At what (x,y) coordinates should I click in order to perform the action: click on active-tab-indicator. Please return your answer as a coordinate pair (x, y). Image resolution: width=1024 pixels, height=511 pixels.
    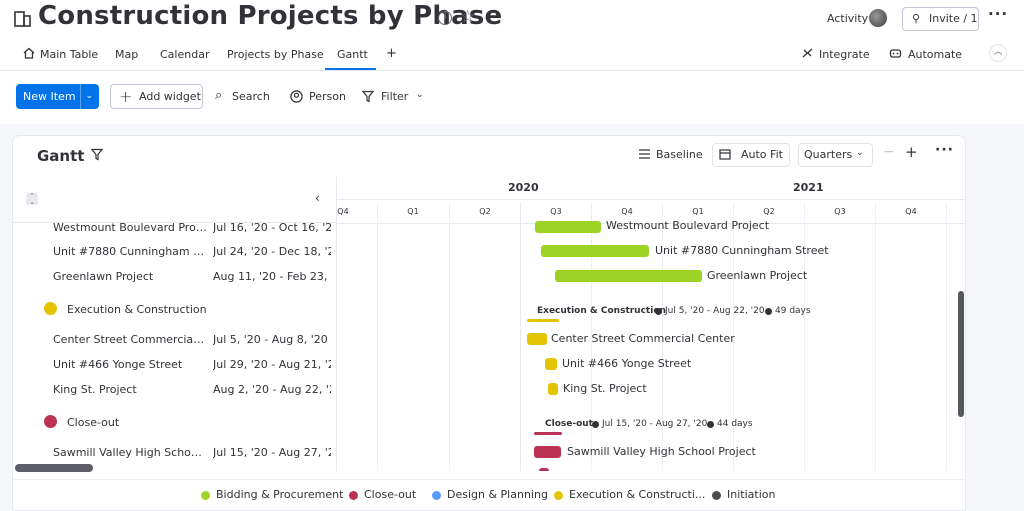
    Looking at the image, I should click on (350, 69).